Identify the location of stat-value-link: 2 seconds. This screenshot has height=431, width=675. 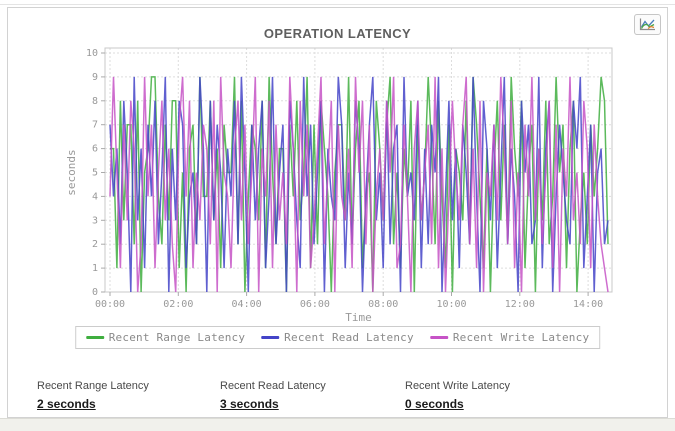
(66, 404).